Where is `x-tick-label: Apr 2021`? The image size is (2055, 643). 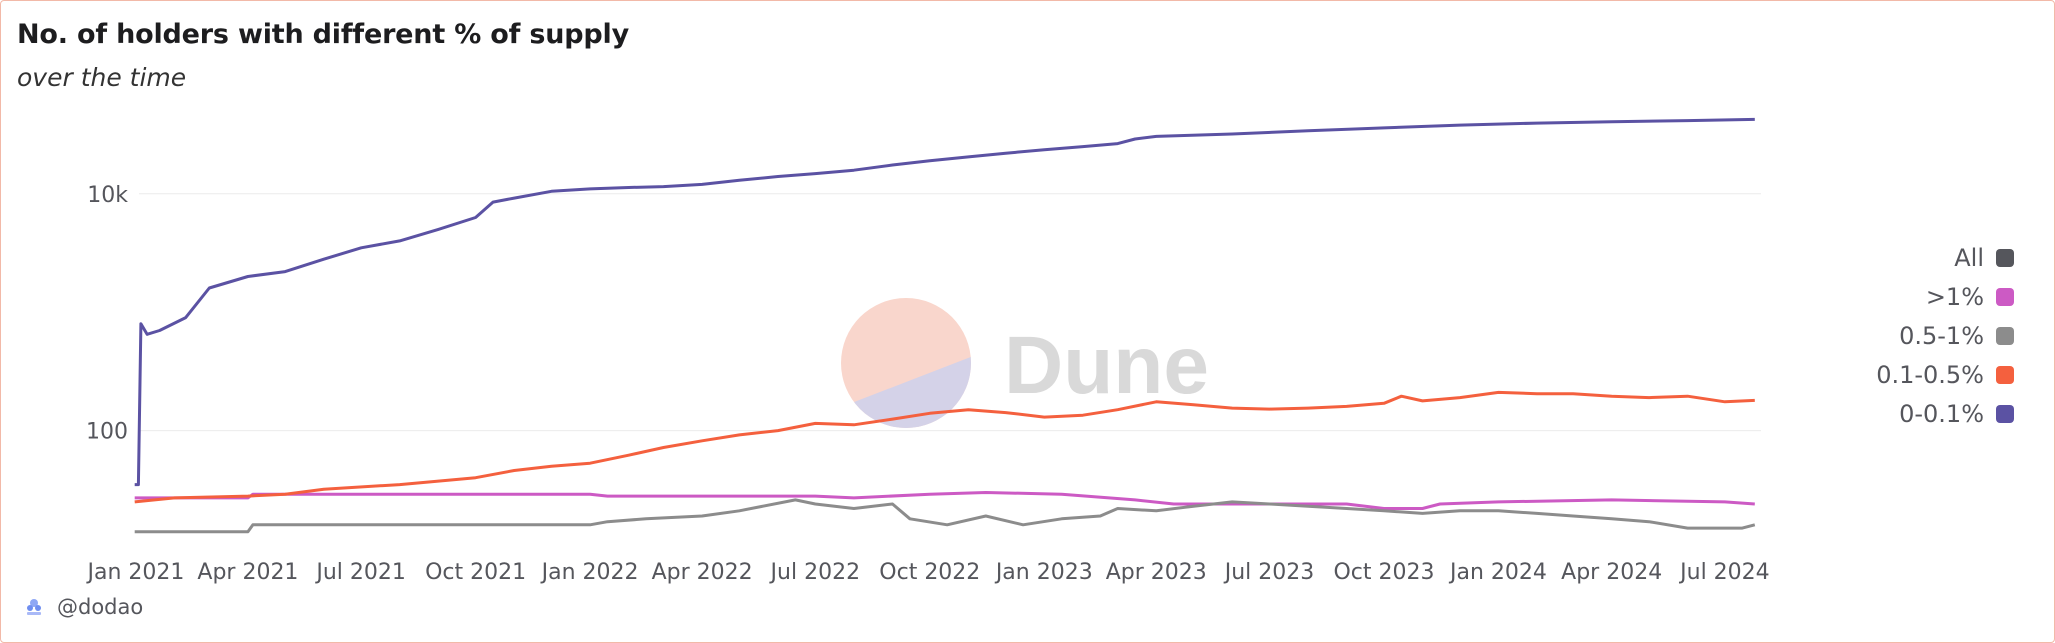 x-tick-label: Apr 2021 is located at coordinates (247, 572).